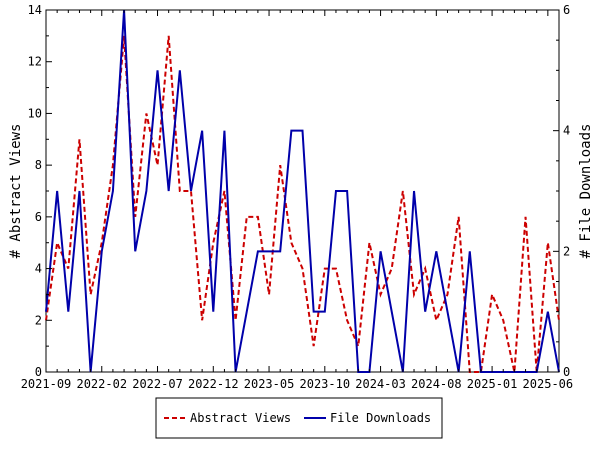 Image resolution: width=600 pixels, height=450 pixels. What do you see at coordinates (586, 191) in the screenshot?
I see `y-right-axis-title: # File Downloads` at bounding box center [586, 191].